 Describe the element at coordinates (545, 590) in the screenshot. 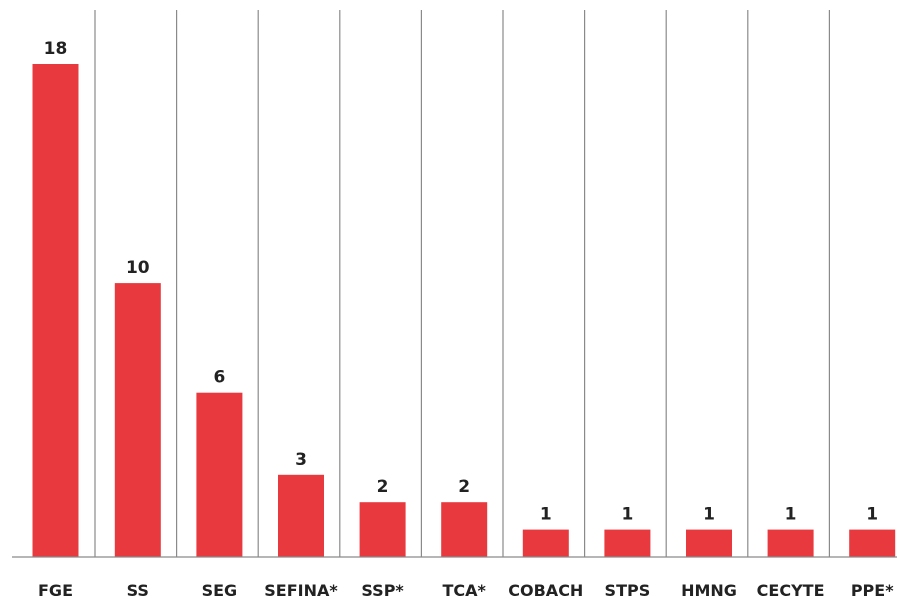

I see `category-label: COBACH` at that location.